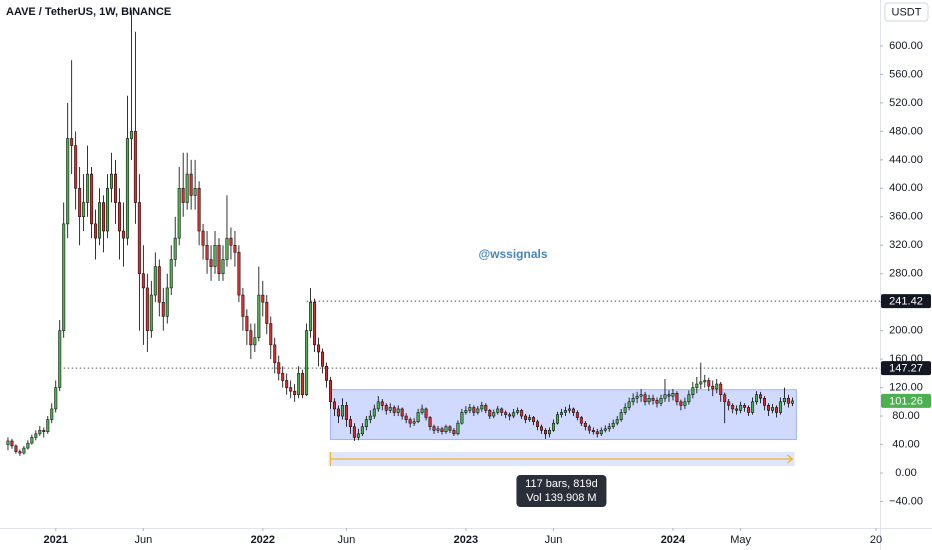 Image resolution: width=932 pixels, height=550 pixels. I want to click on x-tick-label: 20, so click(876, 540).